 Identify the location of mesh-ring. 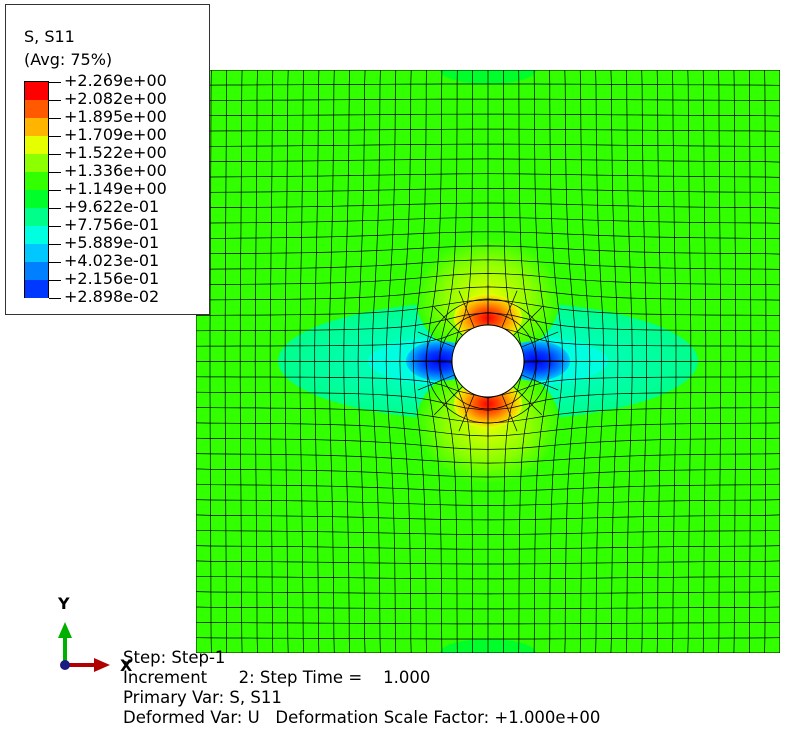
(488, 361).